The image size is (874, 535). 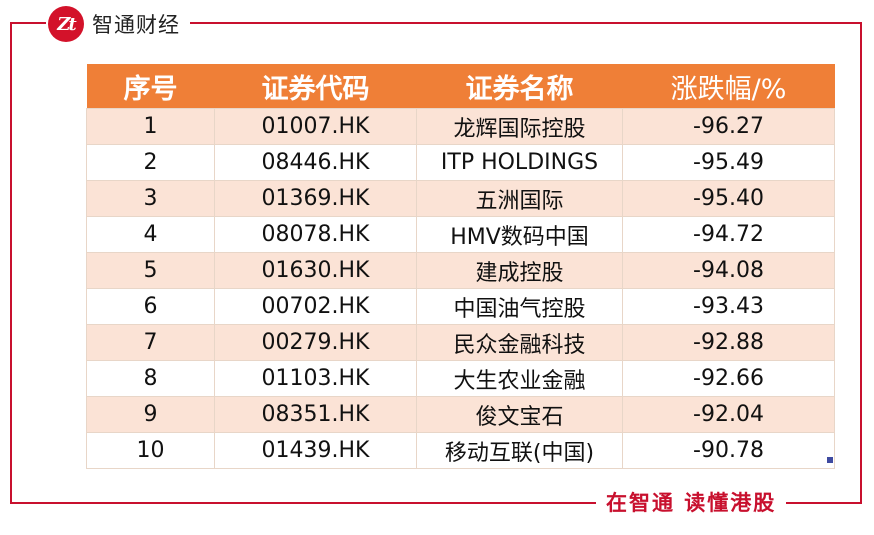 I want to click on cell-name: 建成控股, so click(x=519, y=270).